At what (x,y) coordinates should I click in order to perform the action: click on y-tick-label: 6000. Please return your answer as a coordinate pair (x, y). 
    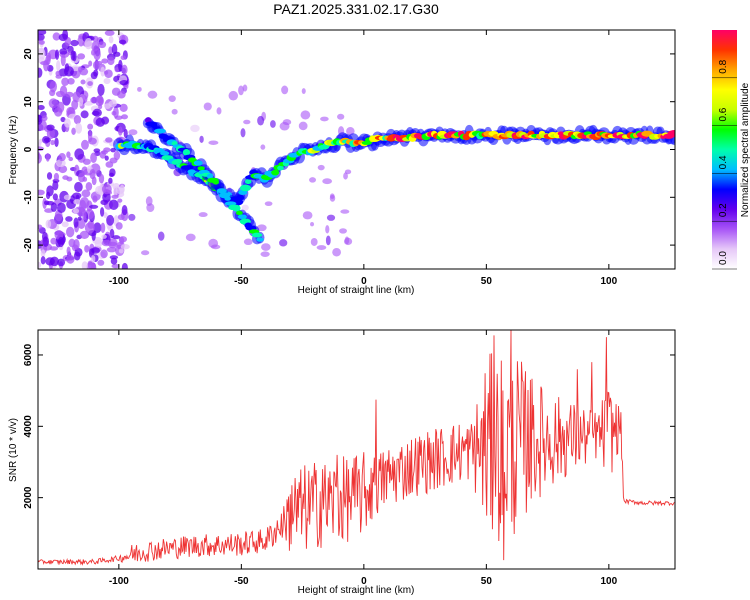
    Looking at the image, I should click on (28, 354).